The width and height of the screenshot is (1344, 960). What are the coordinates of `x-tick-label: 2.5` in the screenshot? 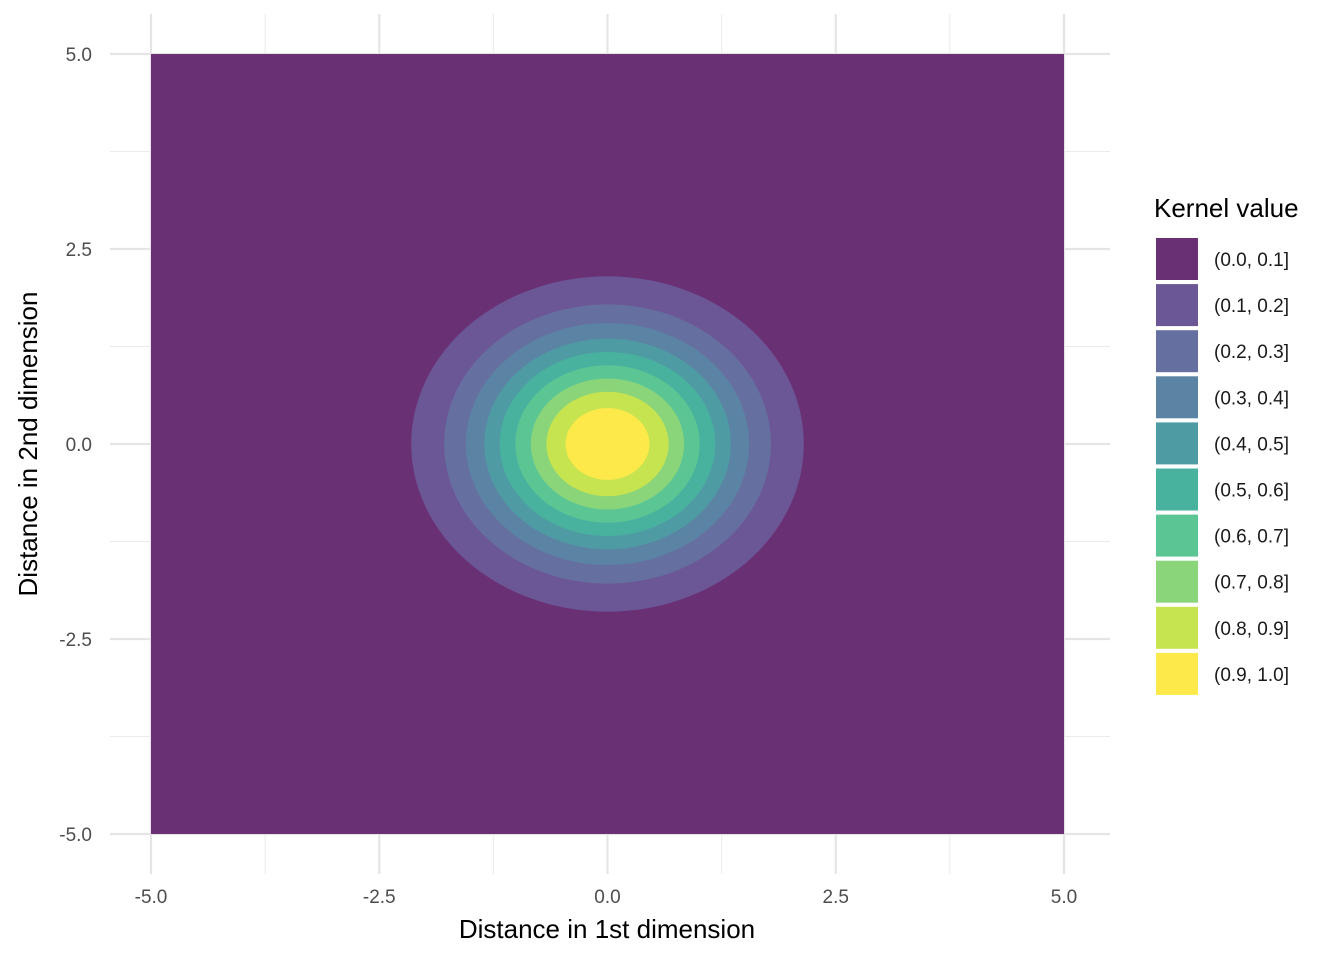 It's located at (836, 897).